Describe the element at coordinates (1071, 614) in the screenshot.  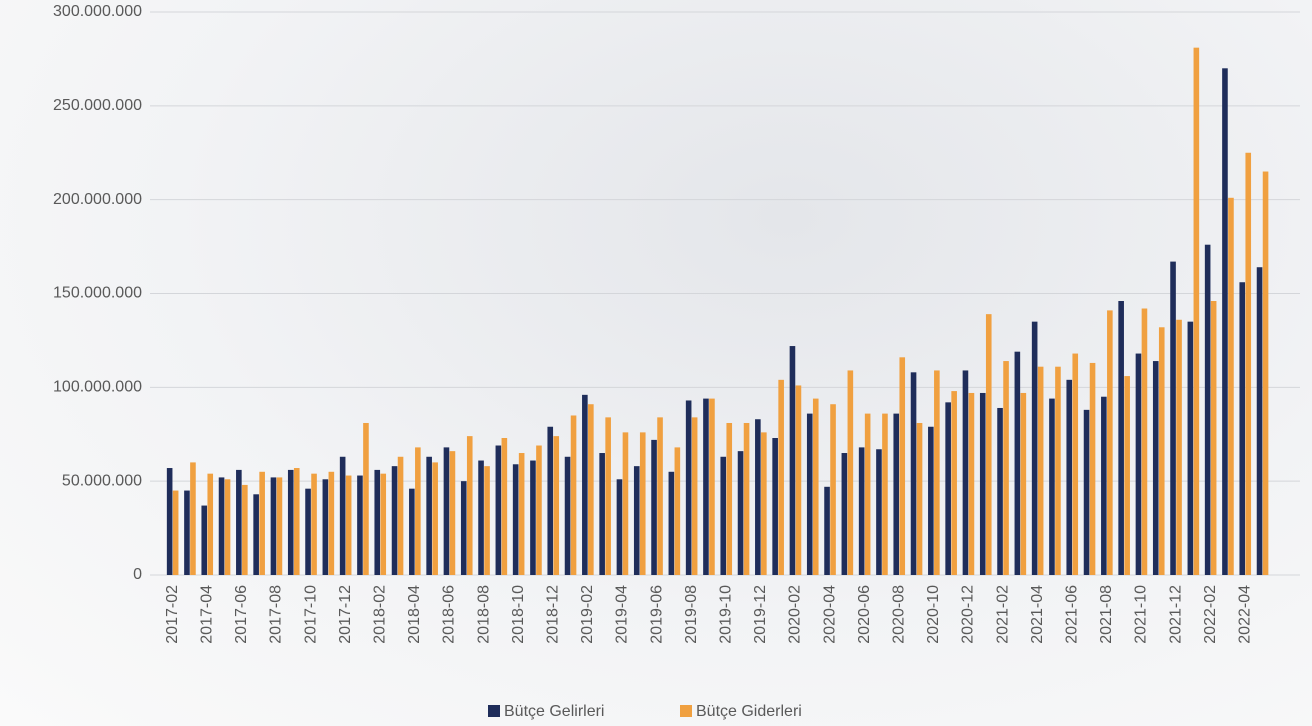
I see `x-tick-label: 2021-06` at that location.